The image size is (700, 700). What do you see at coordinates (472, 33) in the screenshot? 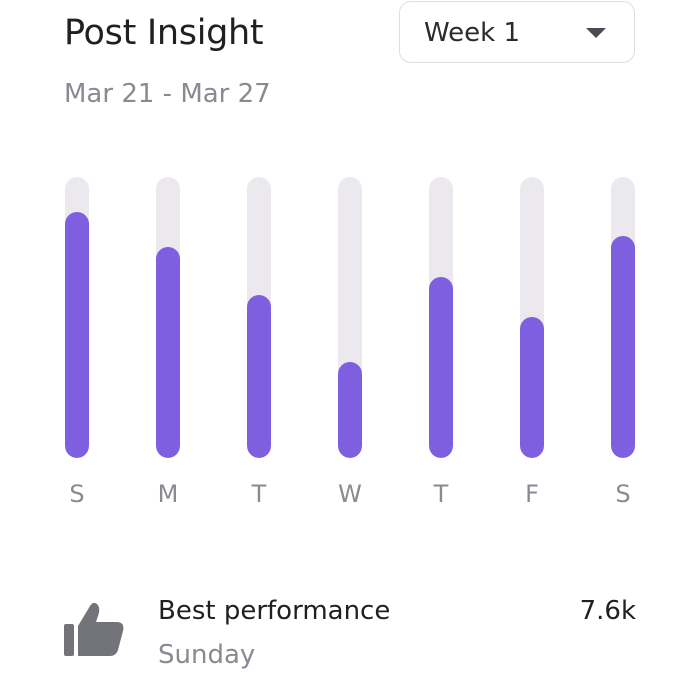
I see `week-select-value: Week 1` at bounding box center [472, 33].